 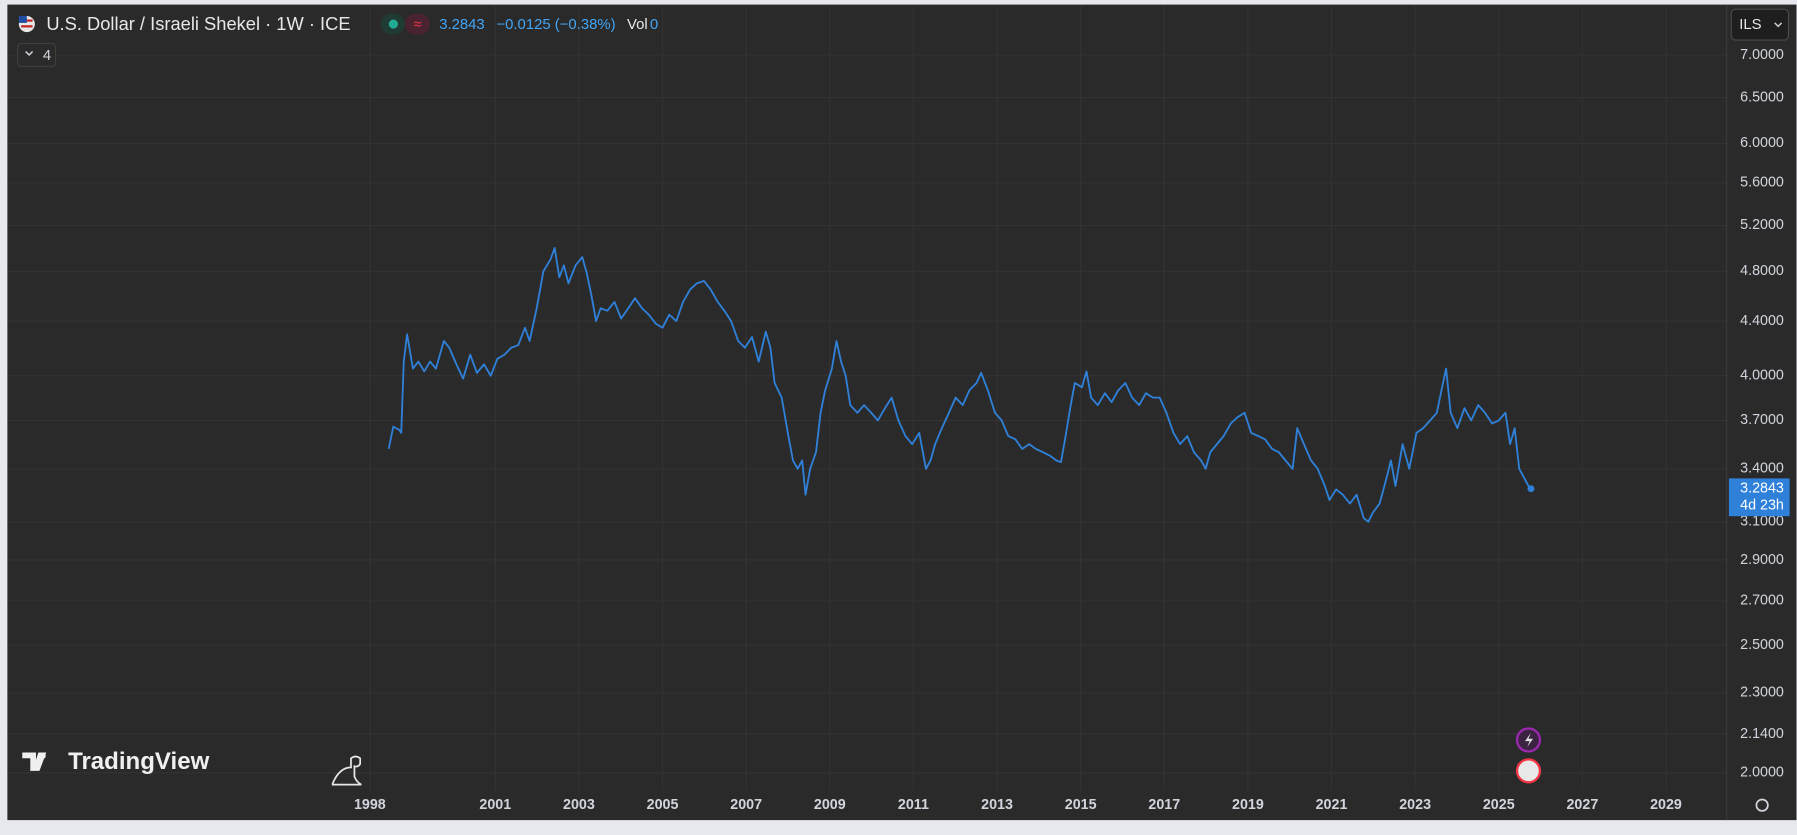 I want to click on indicators-toggle, so click(x=37, y=55).